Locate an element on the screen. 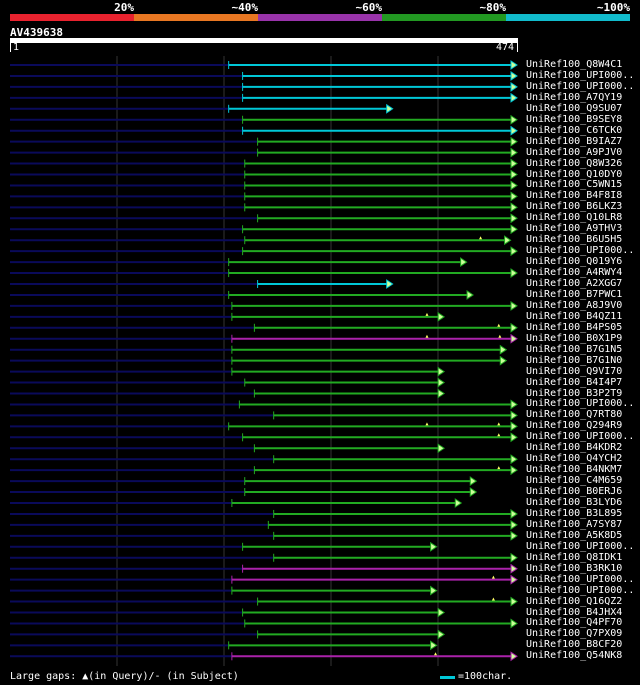 This screenshot has height=685, width=640. hit-label: UniRef100_Q9VI70 is located at coordinates (574, 371).